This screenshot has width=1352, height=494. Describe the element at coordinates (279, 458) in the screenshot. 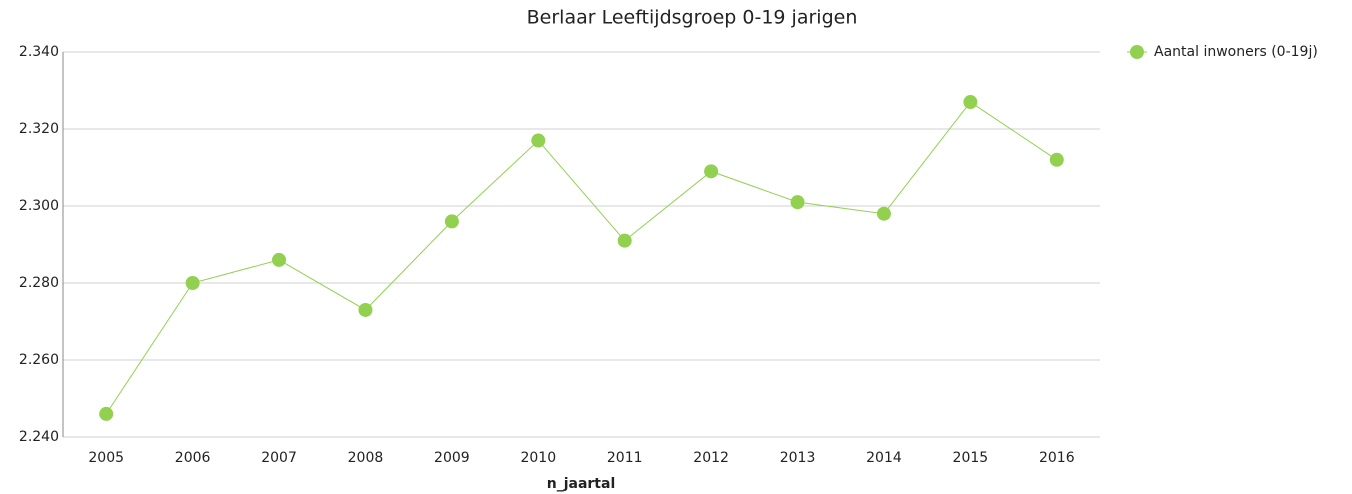

I see `x-tick-label: 2007` at that location.